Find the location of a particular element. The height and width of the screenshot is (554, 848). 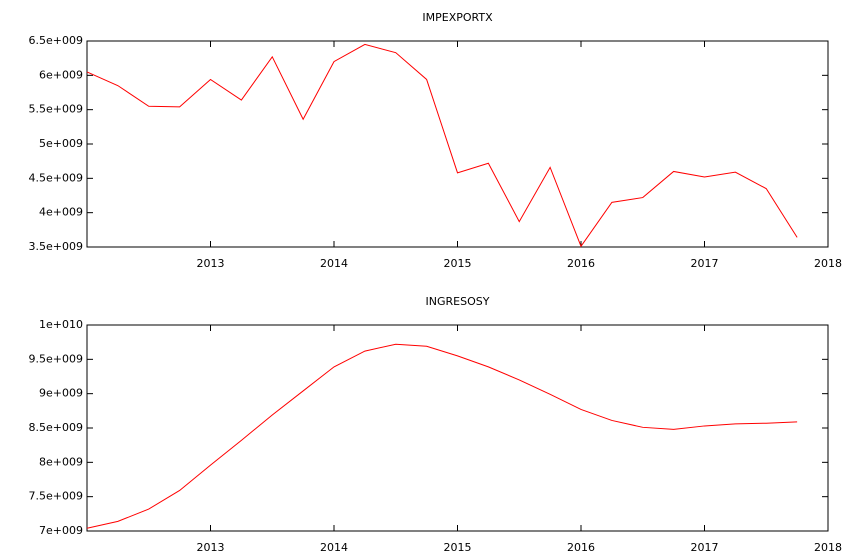

y-tick-label: 1e+010 is located at coordinates (61, 324).